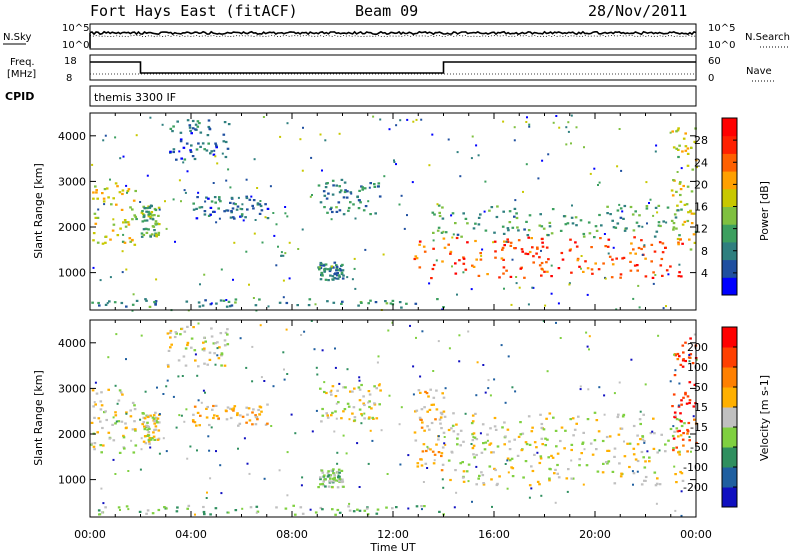 The image size is (800, 554). Describe the element at coordinates (38, 418) in the screenshot. I see `velocity-y-label: Slant Range [km]` at that location.